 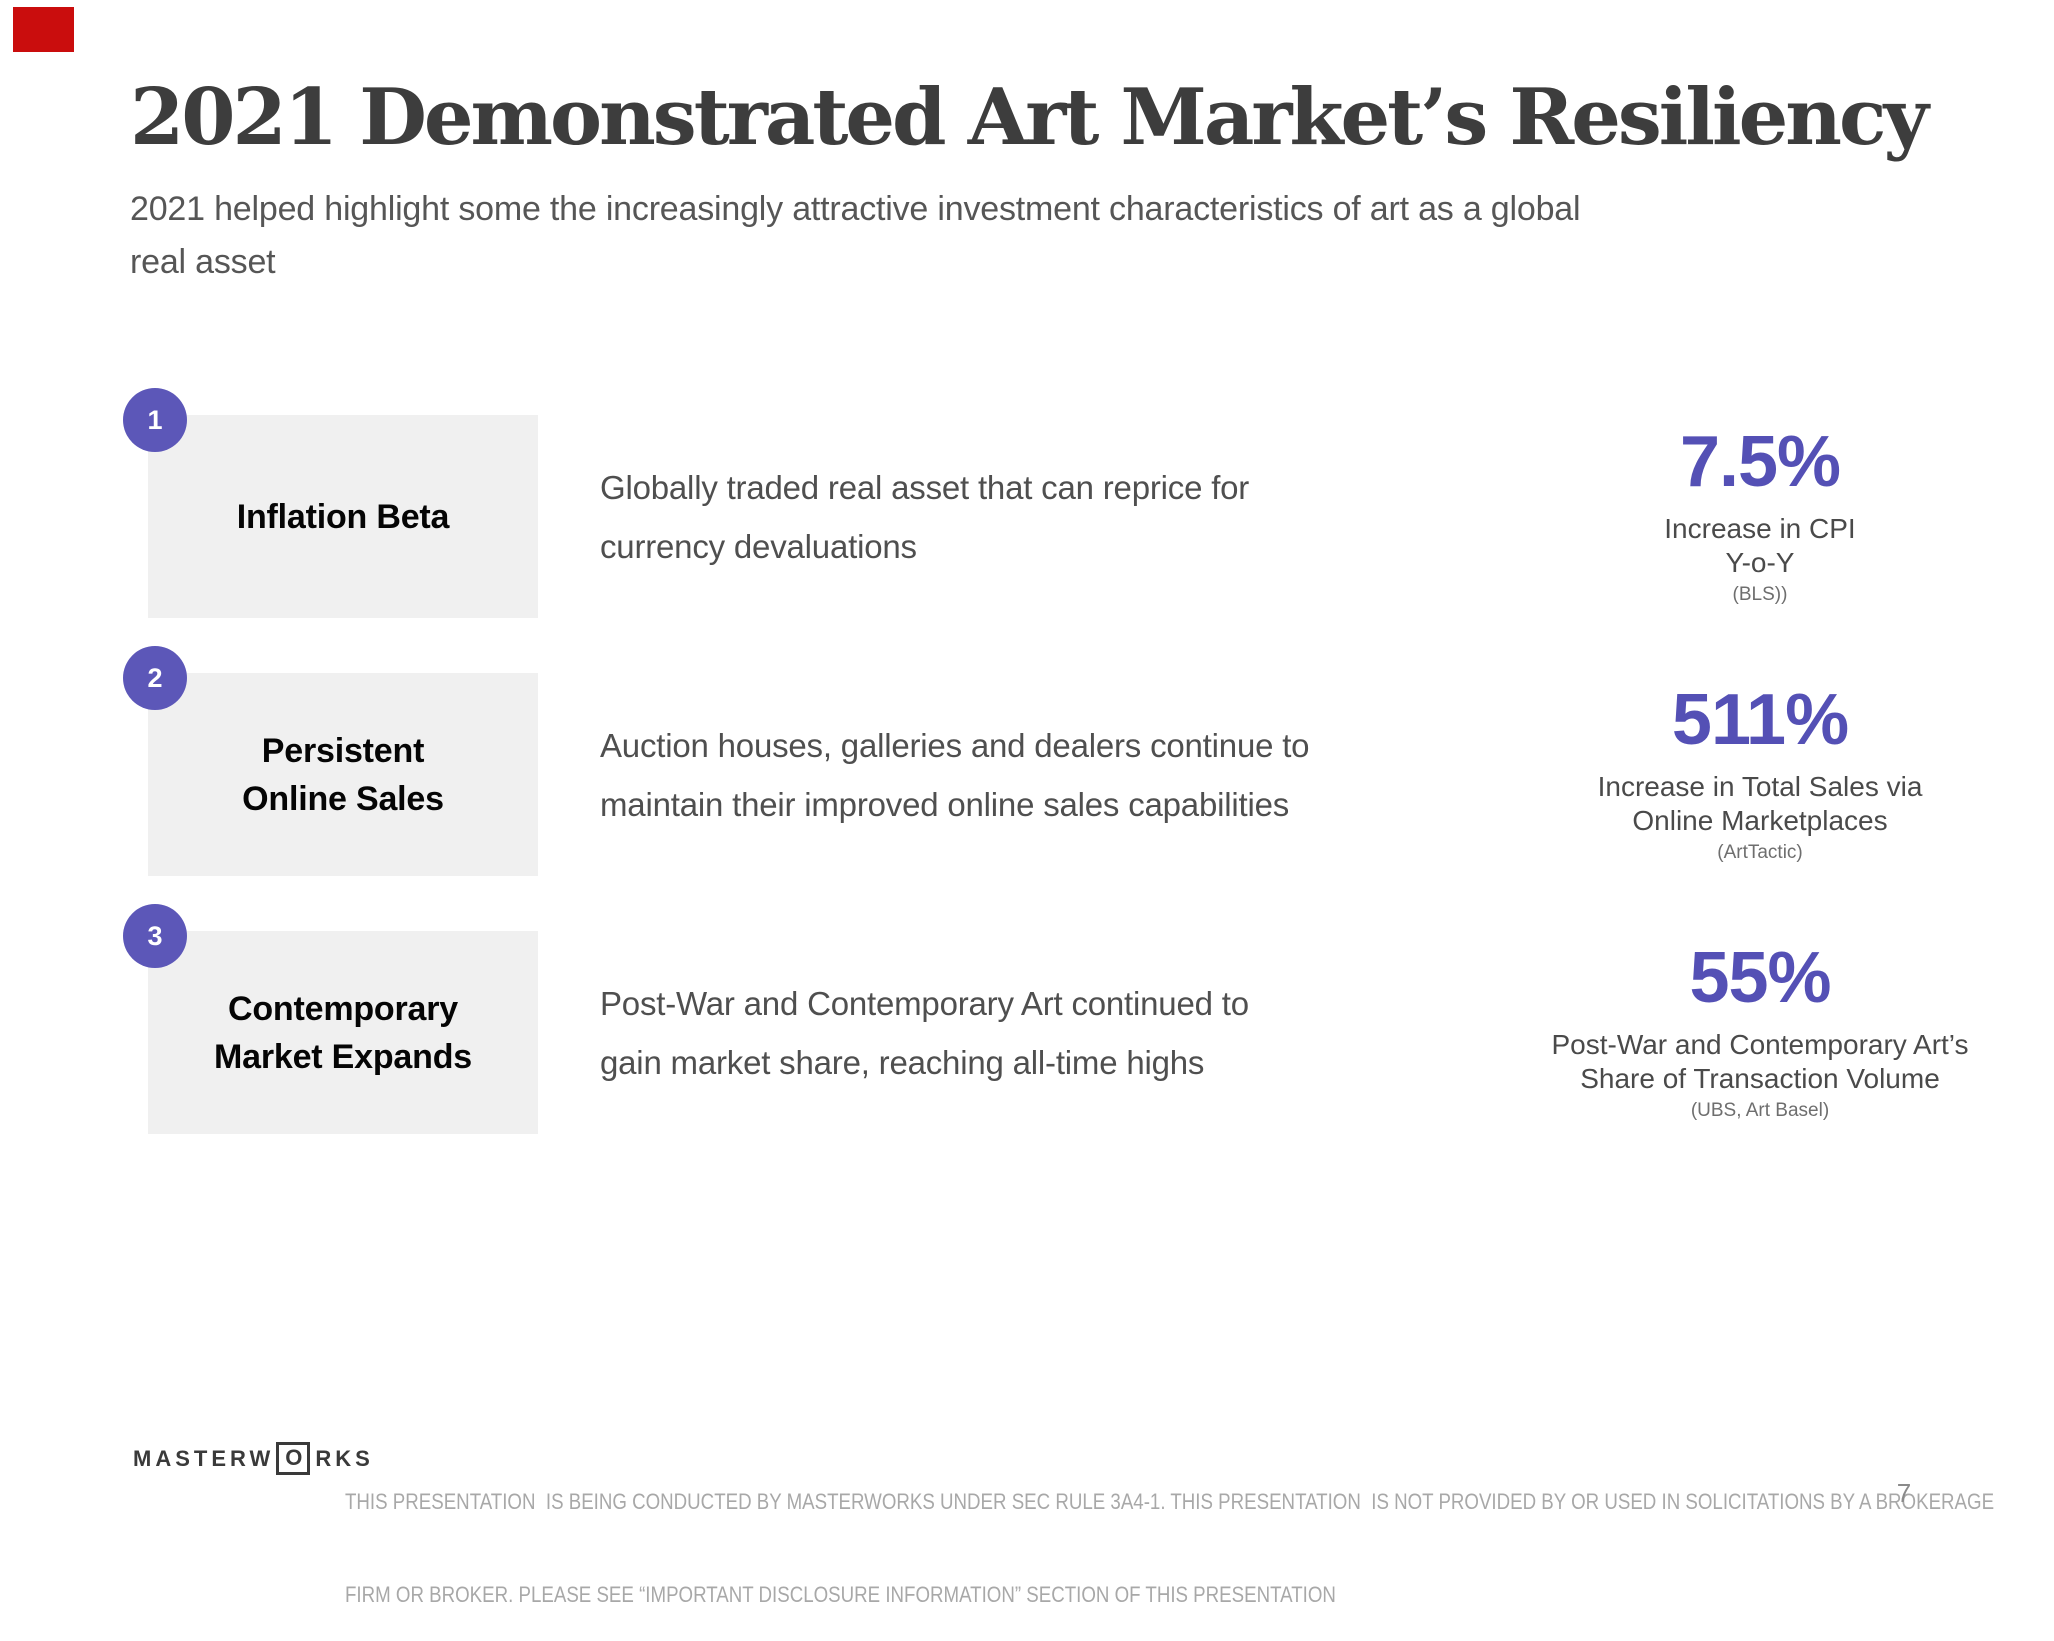 What do you see at coordinates (1760, 820) in the screenshot?
I see `stat-caption-line: Online Marketplaces` at bounding box center [1760, 820].